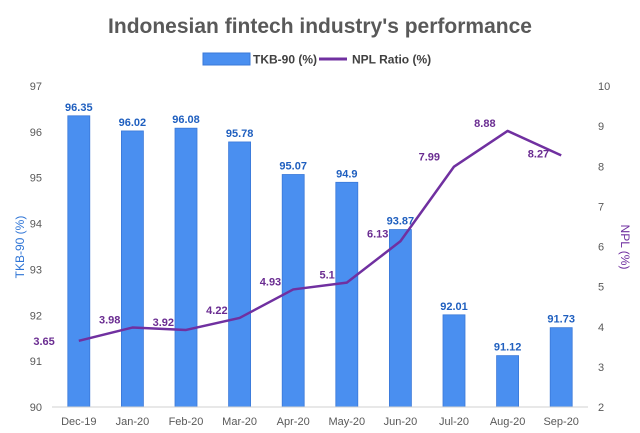  Describe the element at coordinates (601, 368) in the screenshot. I see `y-tick-right-label: 3` at that location.